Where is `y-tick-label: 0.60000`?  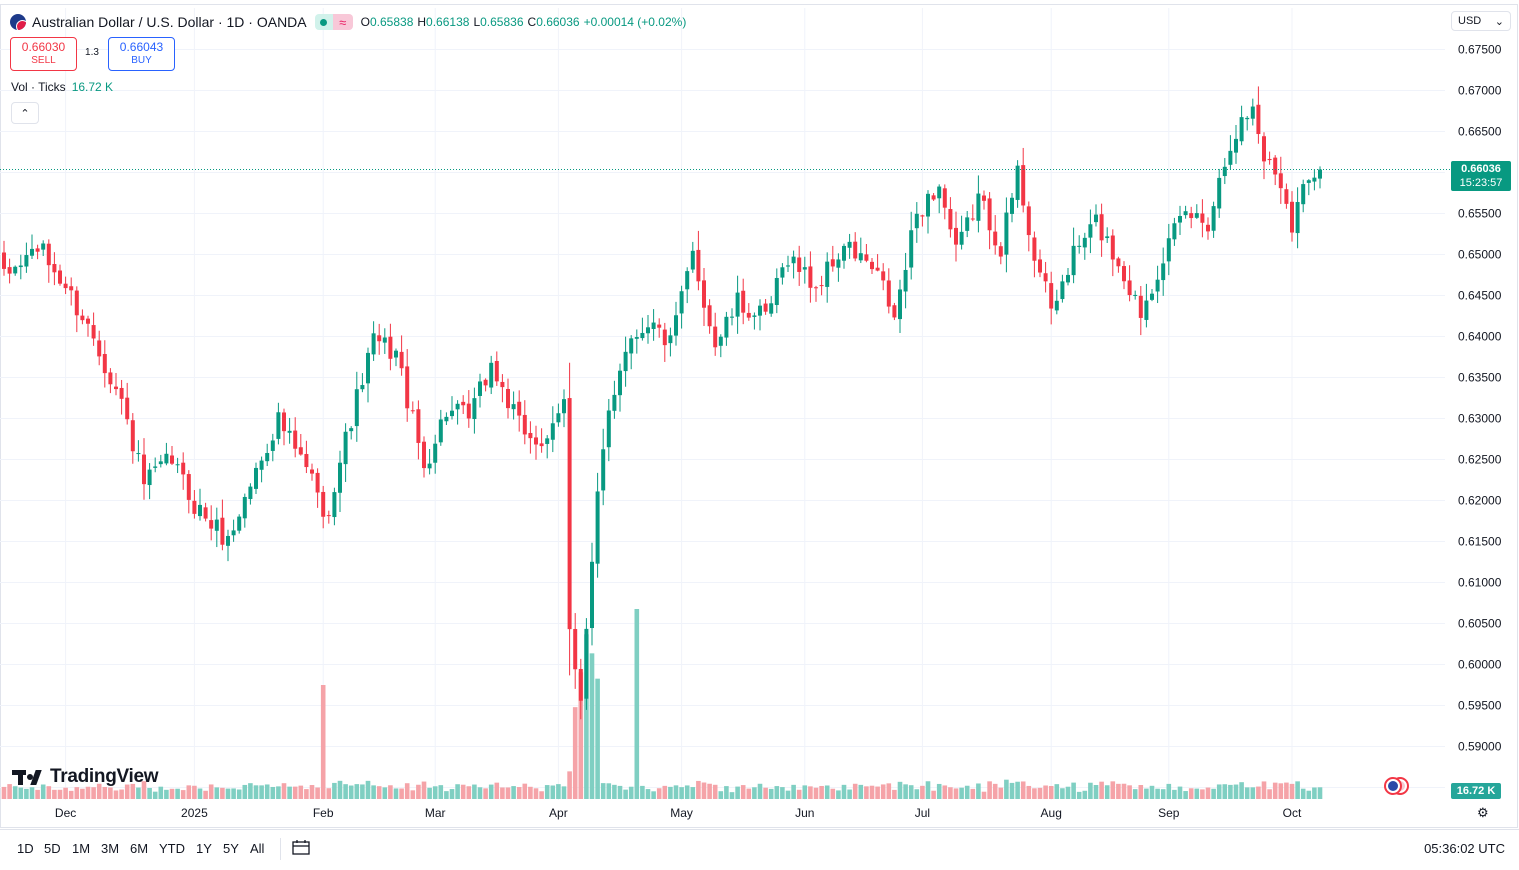 y-tick-label: 0.60000 is located at coordinates (1480, 665).